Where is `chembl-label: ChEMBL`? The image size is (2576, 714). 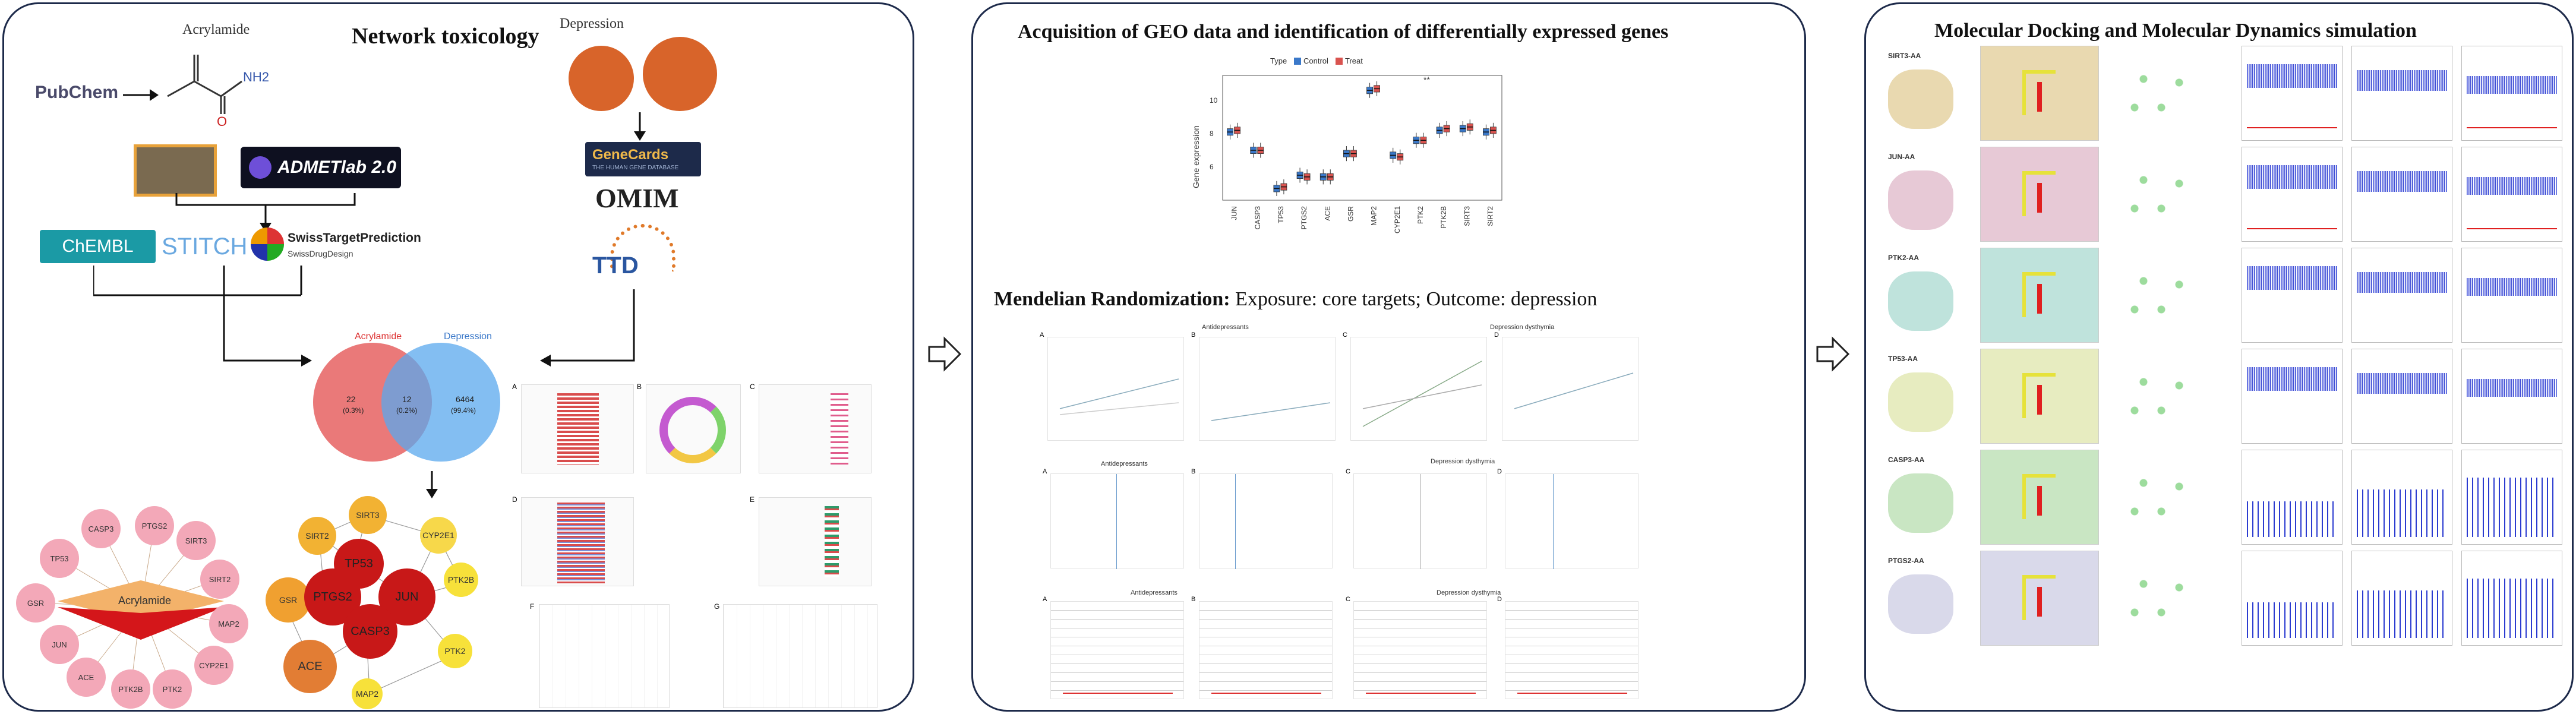 chembl-label: ChEMBL is located at coordinates (98, 246).